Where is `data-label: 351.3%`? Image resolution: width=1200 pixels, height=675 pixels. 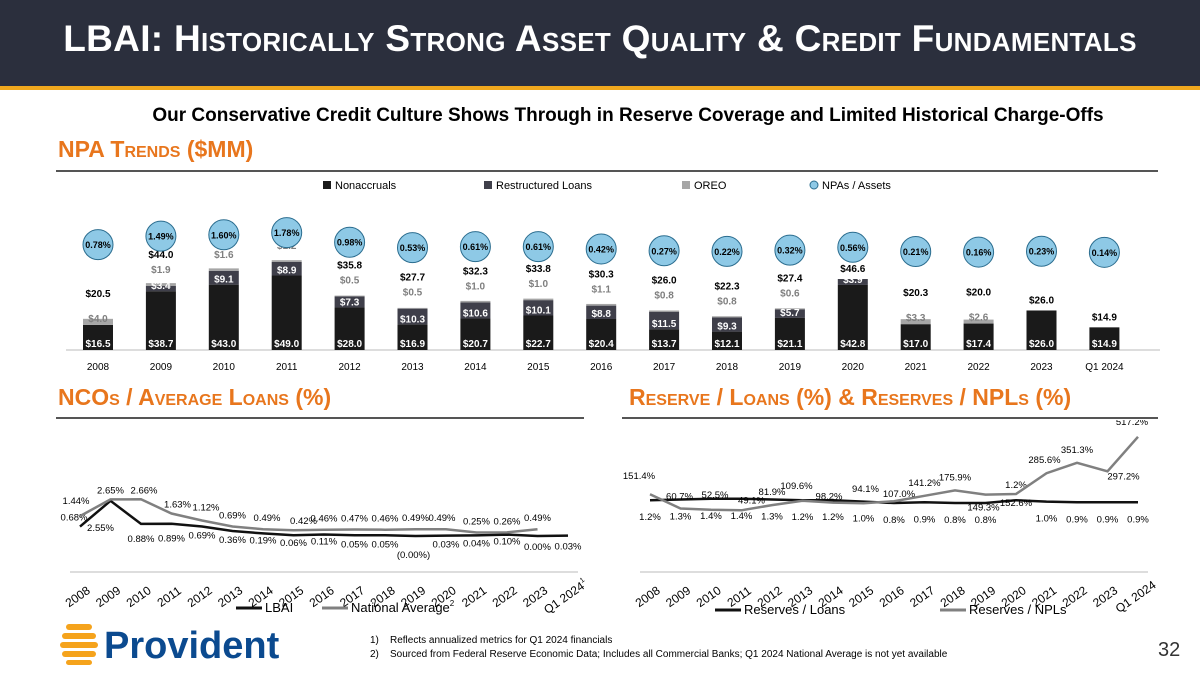 data-label: 351.3% is located at coordinates (1077, 450).